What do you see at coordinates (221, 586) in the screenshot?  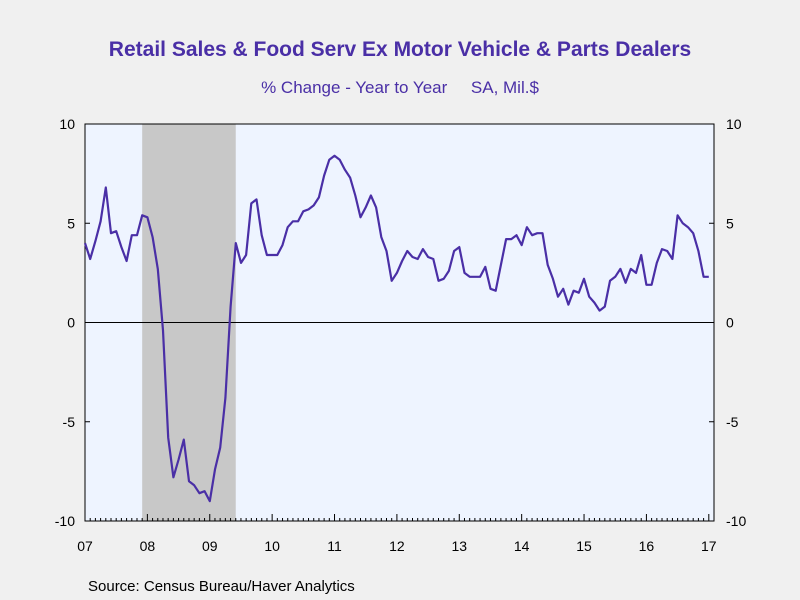 I see `source-note: Source: Census Bureau/Haver Analytics` at bounding box center [221, 586].